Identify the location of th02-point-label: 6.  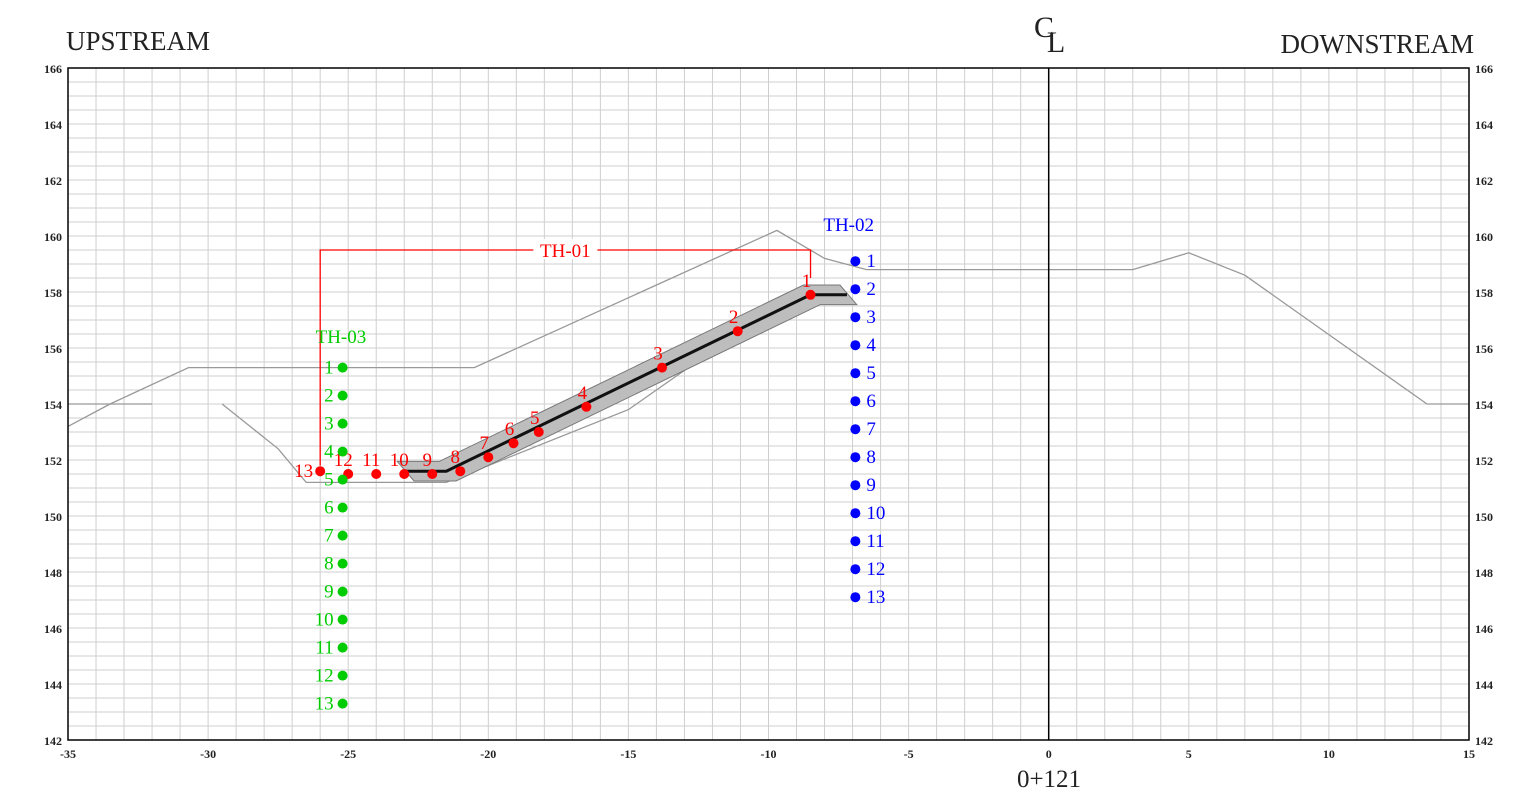
(871, 401).